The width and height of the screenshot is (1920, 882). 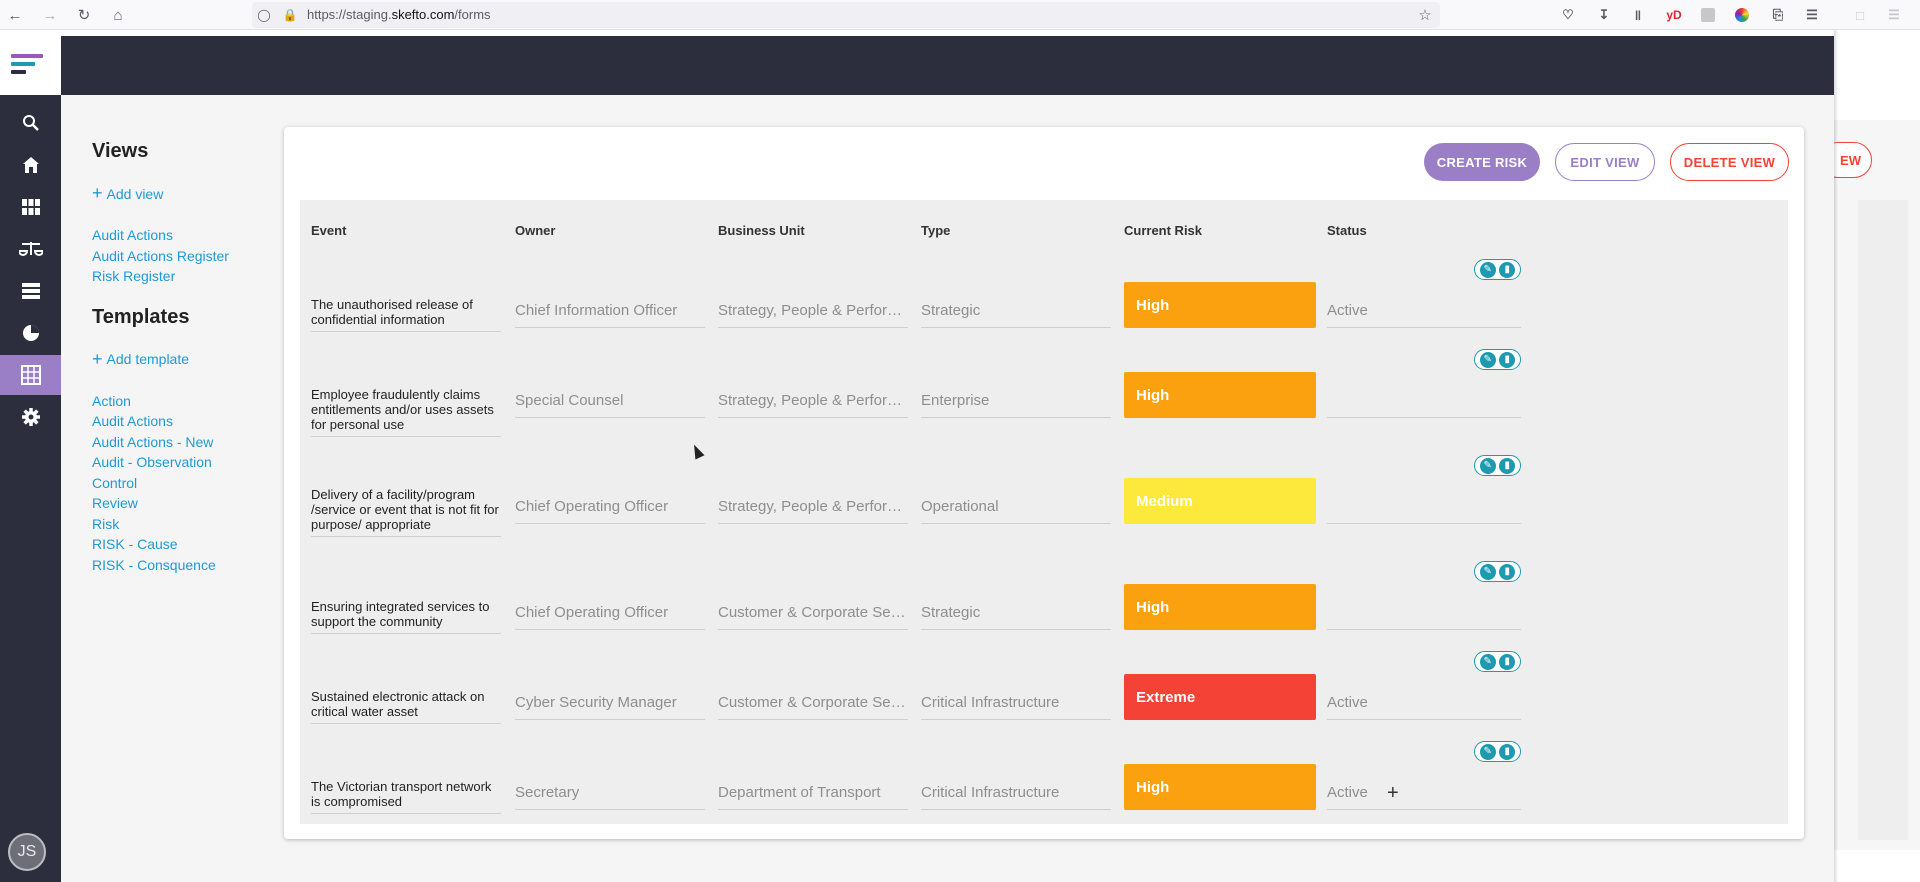 I want to click on download-icon: ↧, so click(x=1604, y=14).